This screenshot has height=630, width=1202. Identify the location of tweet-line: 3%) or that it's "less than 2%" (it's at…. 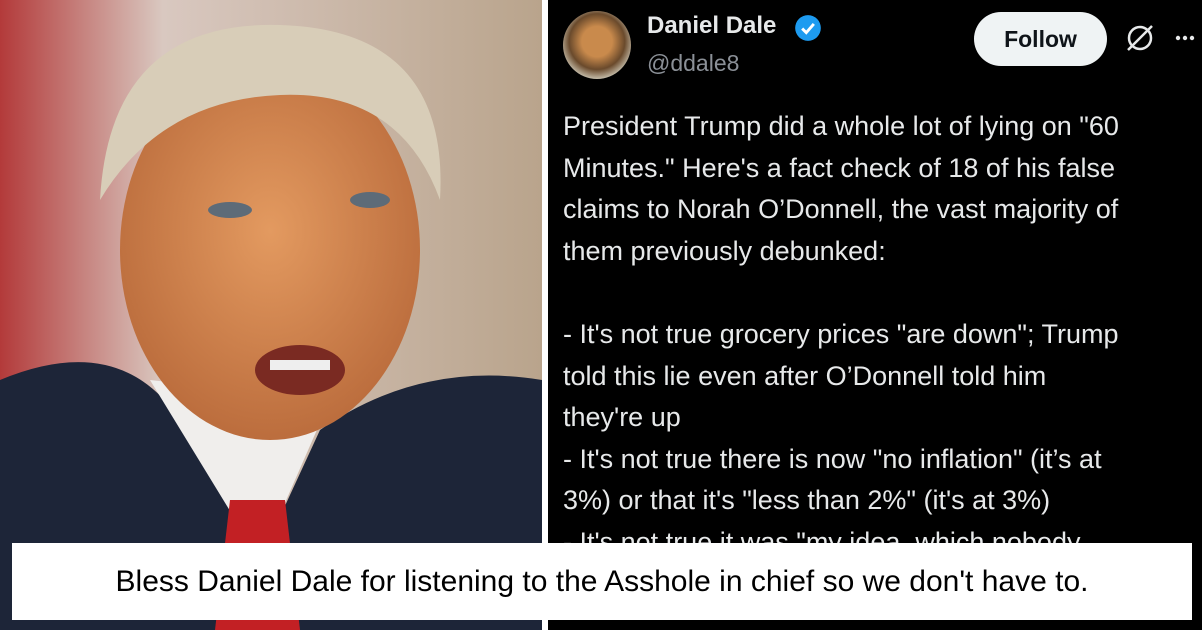
(807, 500).